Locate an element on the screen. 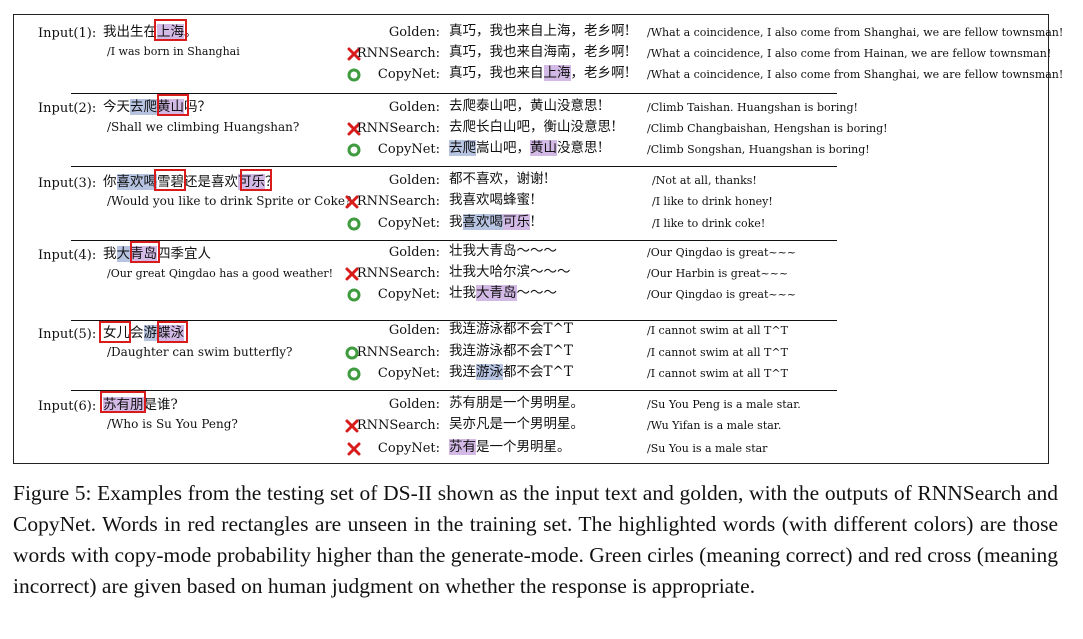  text-segment: 苏有朋是一个男明星。 is located at coordinates (516, 403).